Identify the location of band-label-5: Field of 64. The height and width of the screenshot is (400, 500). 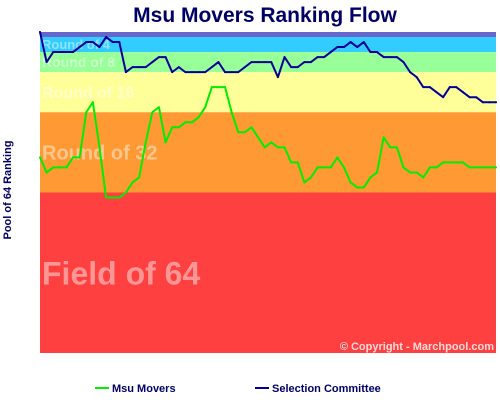
(121, 273).